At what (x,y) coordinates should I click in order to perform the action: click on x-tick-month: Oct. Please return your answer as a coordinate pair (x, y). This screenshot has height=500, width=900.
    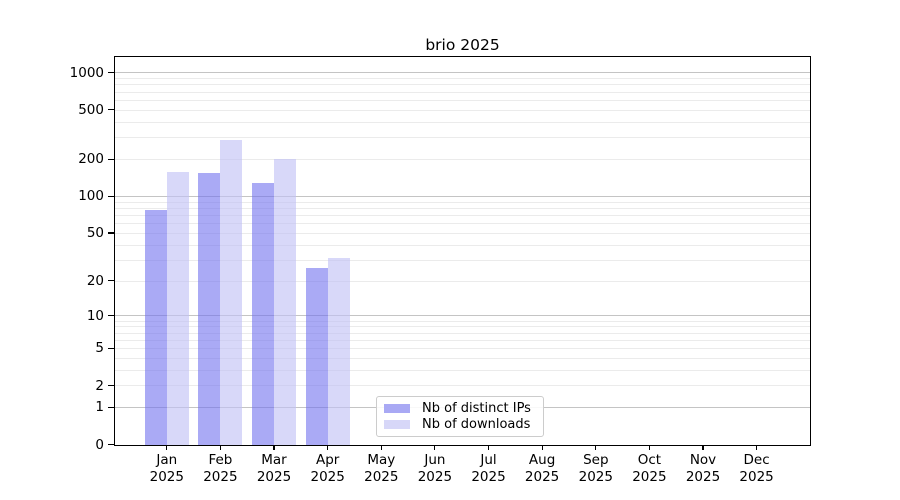
    Looking at the image, I should click on (649, 460).